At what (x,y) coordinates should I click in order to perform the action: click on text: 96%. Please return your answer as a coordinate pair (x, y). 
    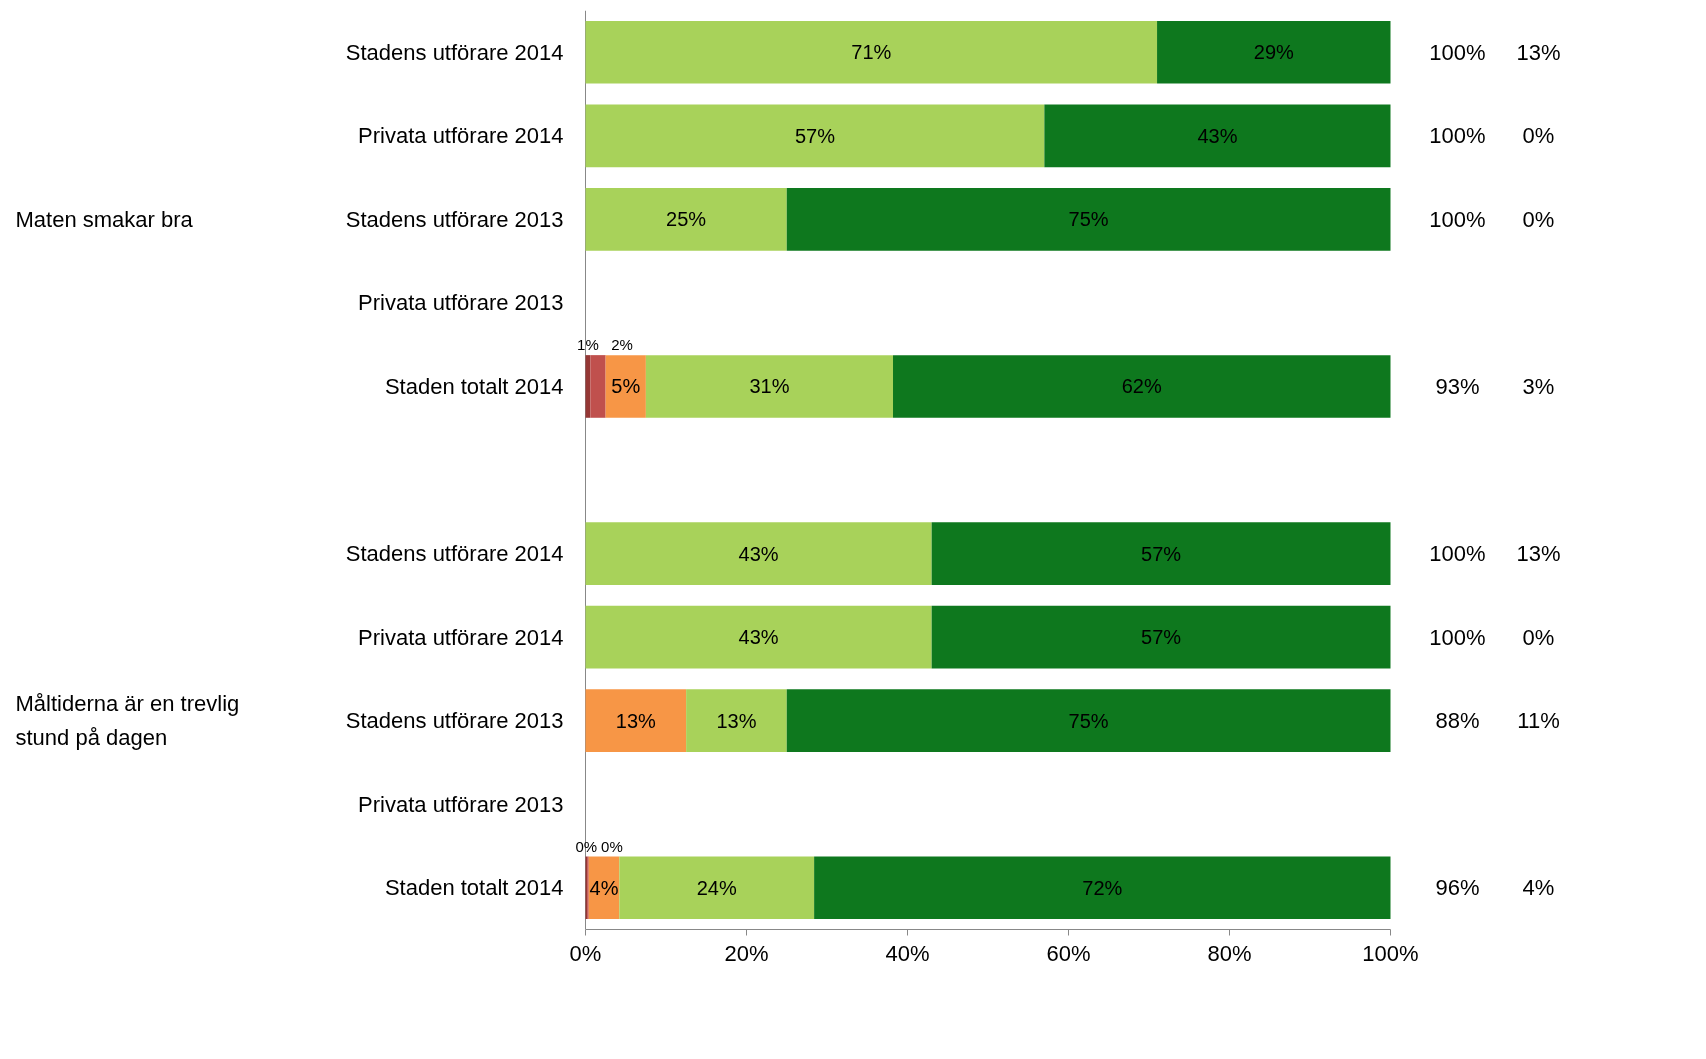
    Looking at the image, I should click on (1457, 888).